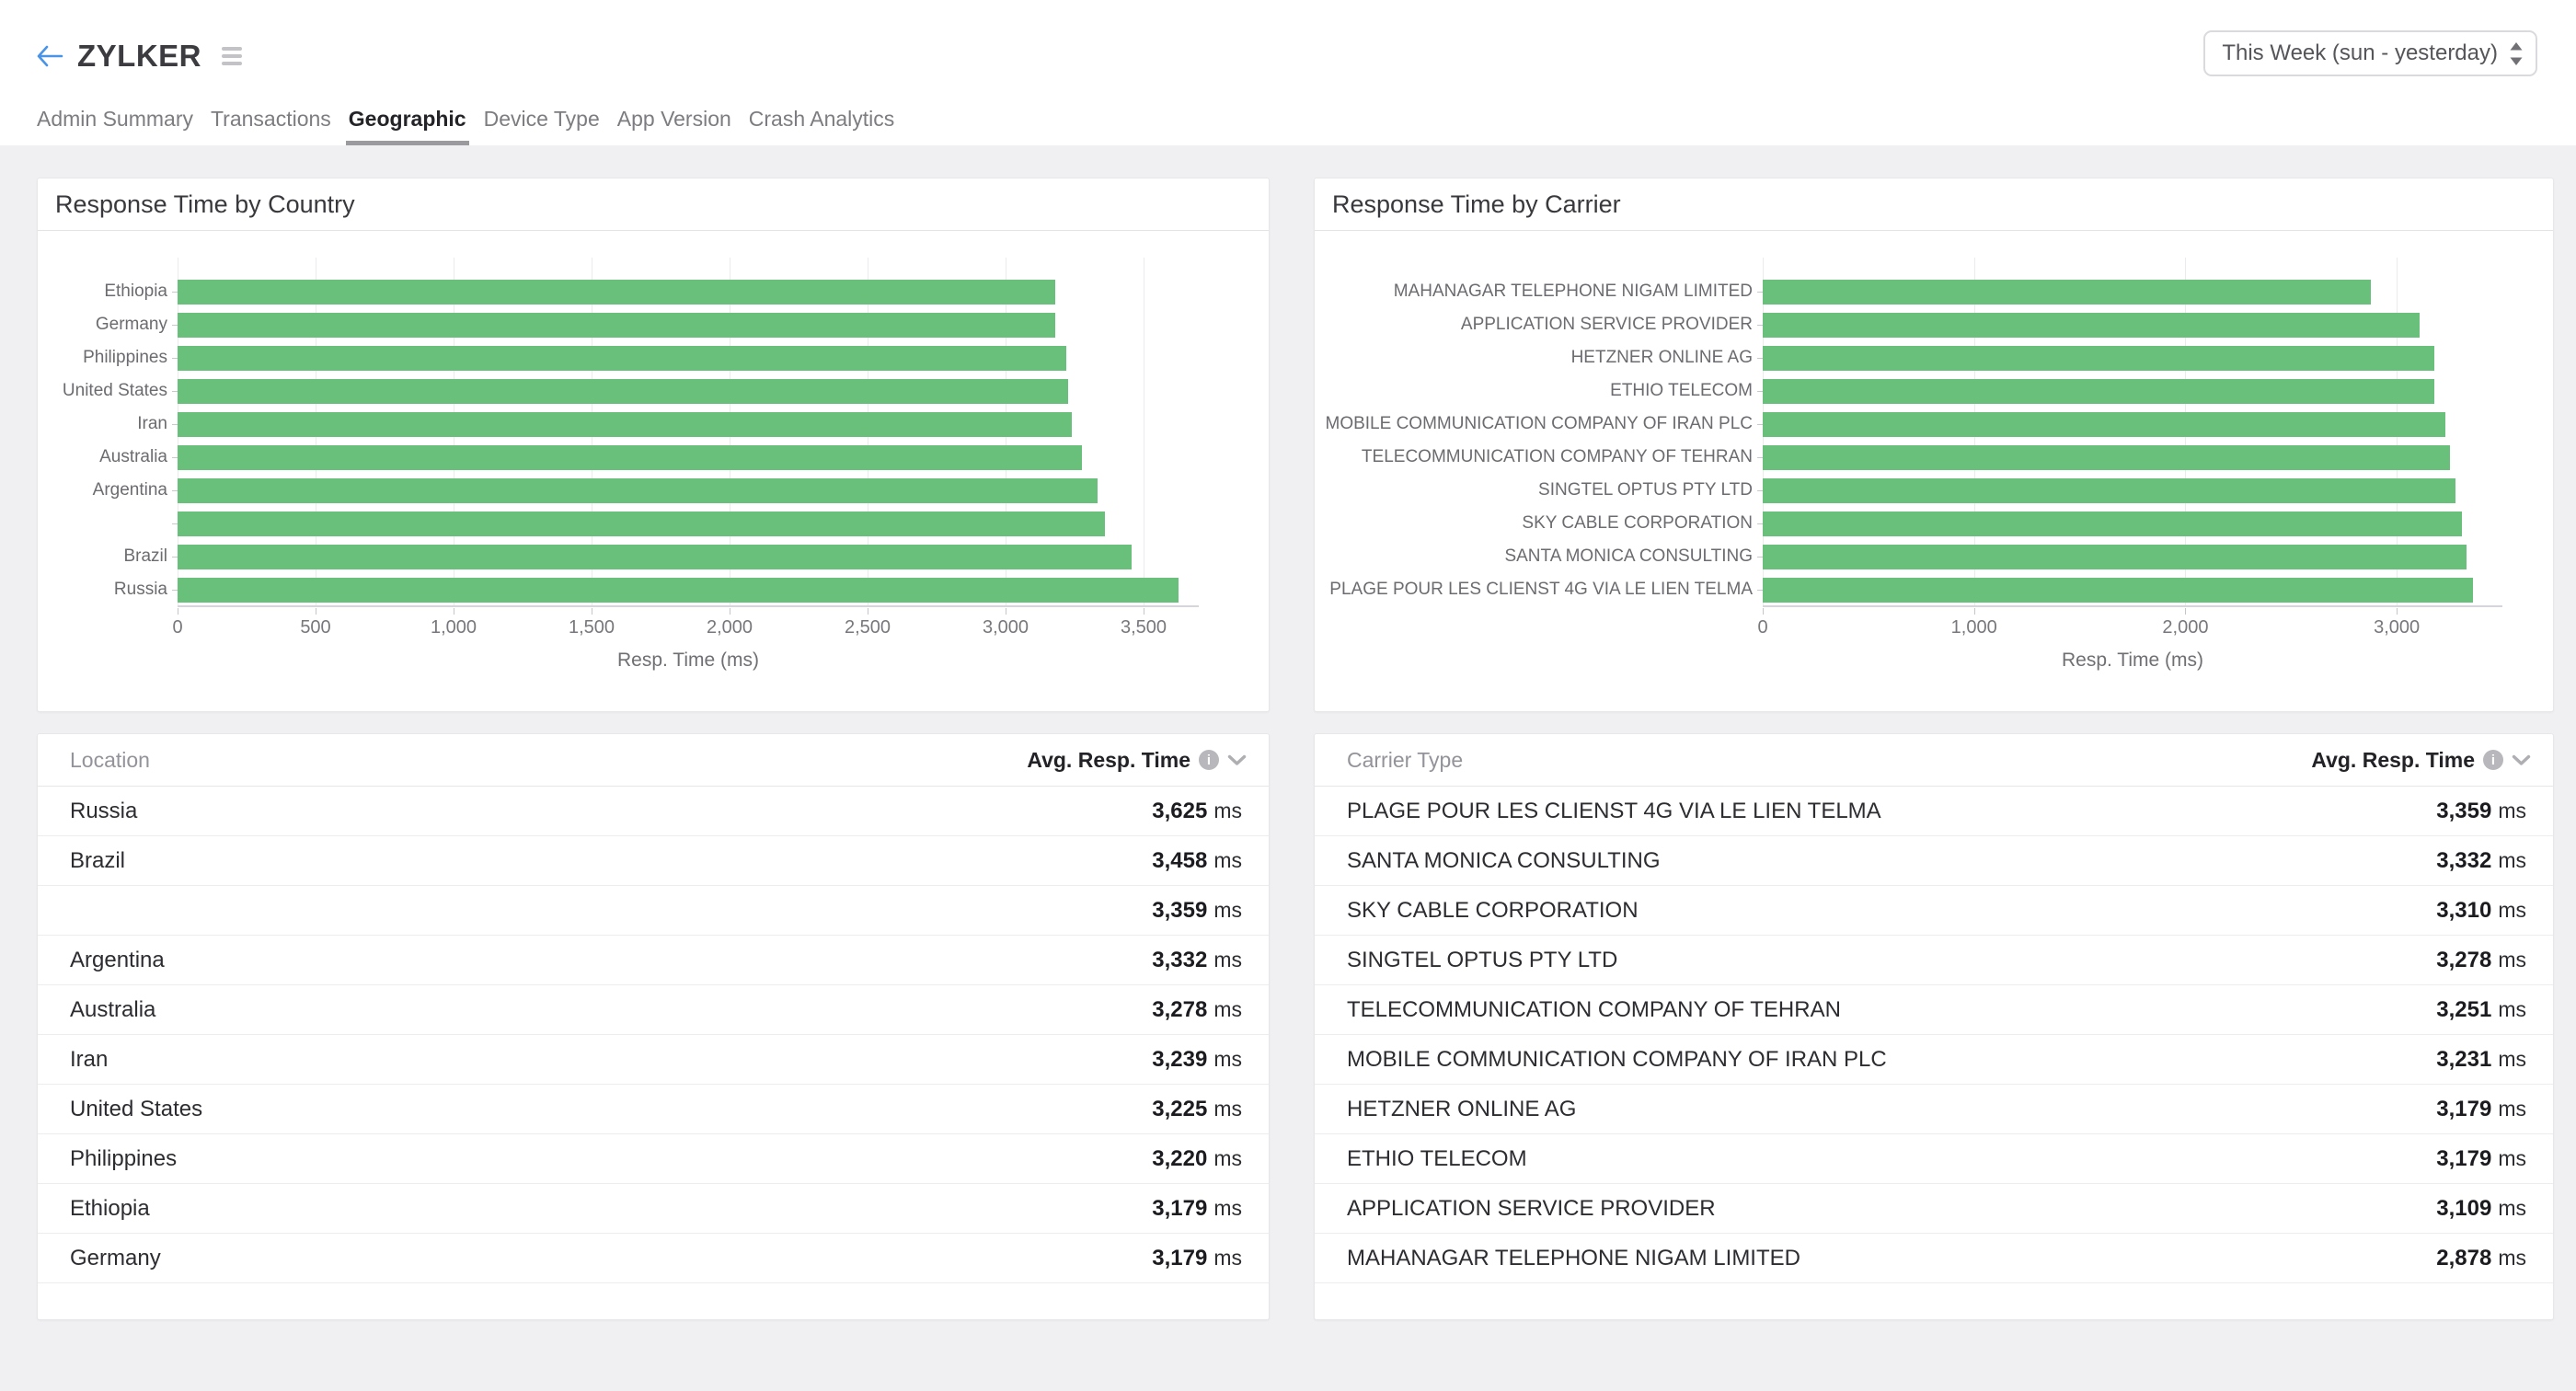  Describe the element at coordinates (1539, 358) in the screenshot. I see `chart-category-label: HETZNER ONLINE AG` at that location.